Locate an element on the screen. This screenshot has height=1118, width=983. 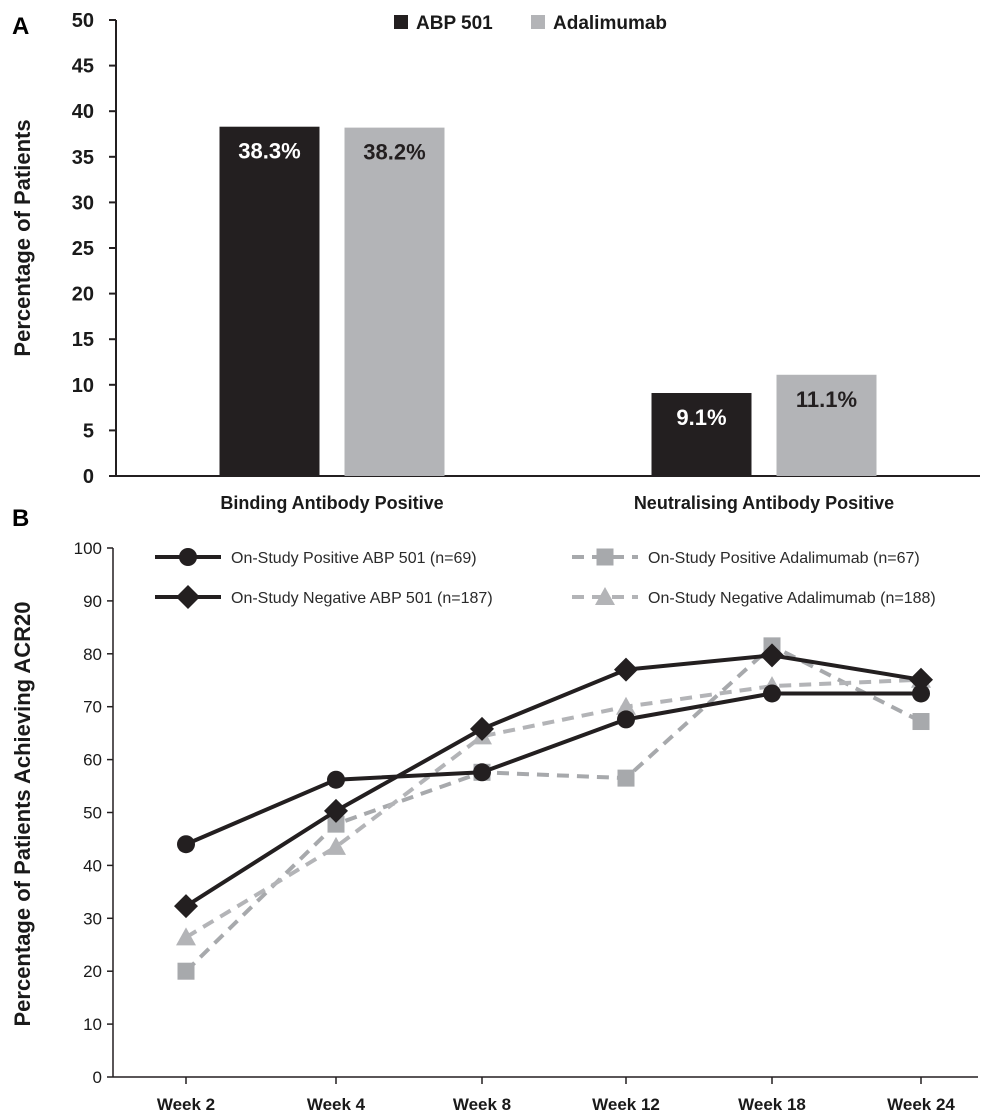
panel-b-x-tick-label: Week 12 is located at coordinates (626, 1104).